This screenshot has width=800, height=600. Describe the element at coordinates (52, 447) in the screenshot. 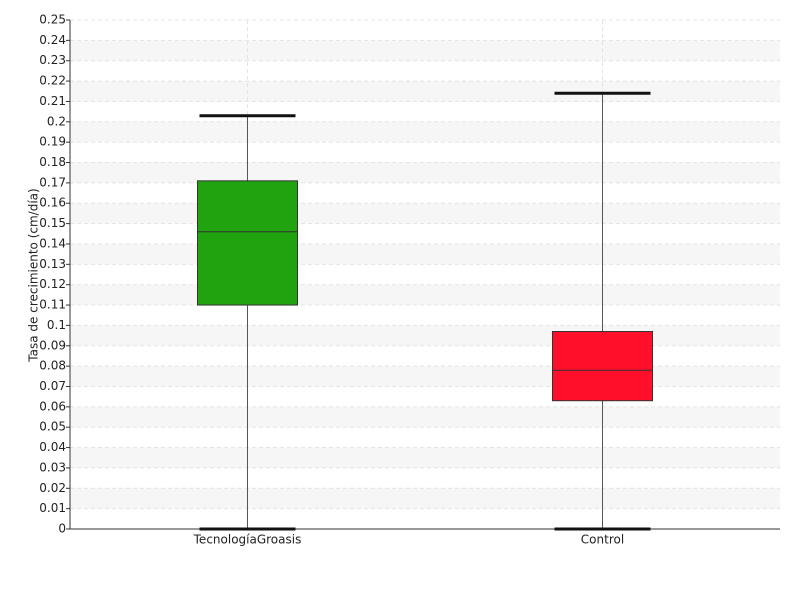

I see `y-tick-label: 0.04` at that location.